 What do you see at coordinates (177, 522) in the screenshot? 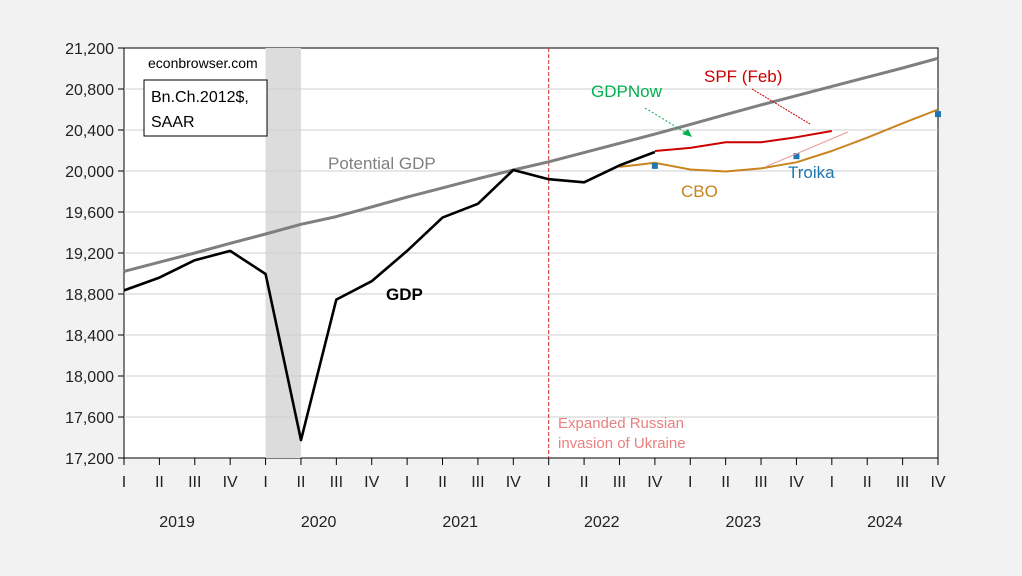
I see `year-label: 2019` at bounding box center [177, 522].